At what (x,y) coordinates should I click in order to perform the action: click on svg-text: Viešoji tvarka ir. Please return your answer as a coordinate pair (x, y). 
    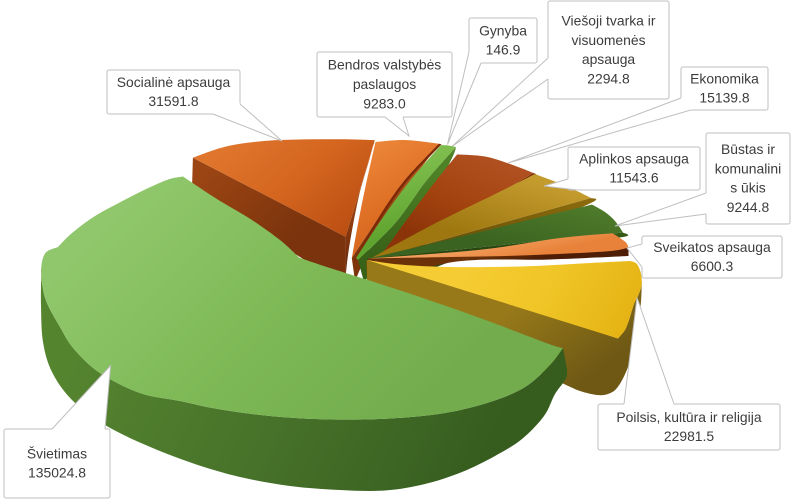
    Looking at the image, I should click on (609, 20).